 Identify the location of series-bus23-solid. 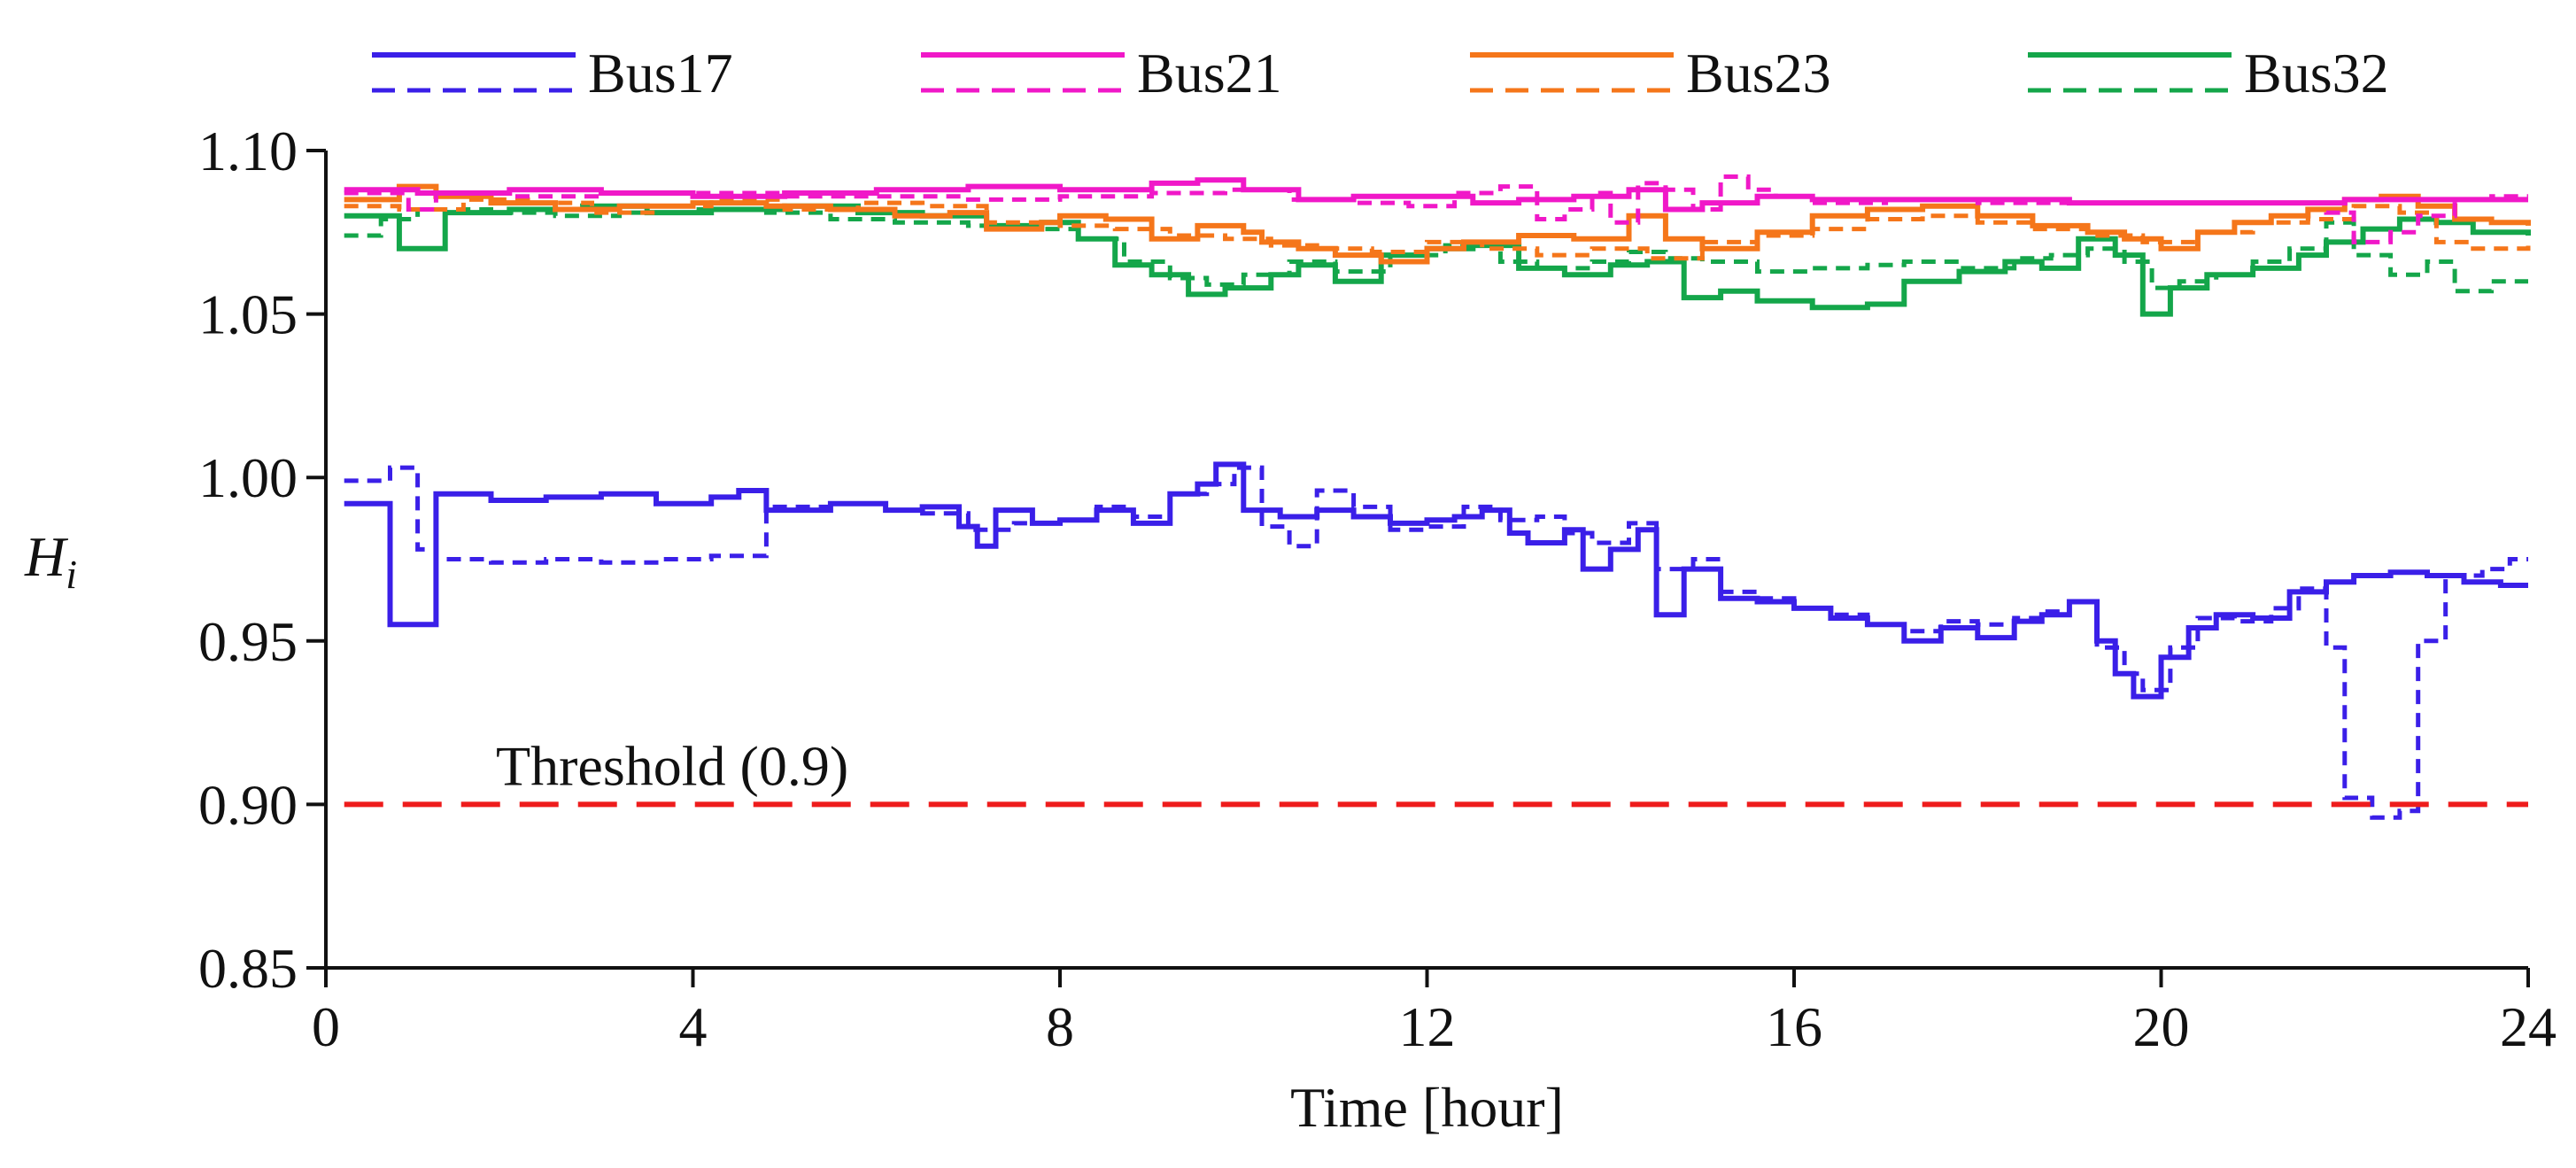
(1437, 224).